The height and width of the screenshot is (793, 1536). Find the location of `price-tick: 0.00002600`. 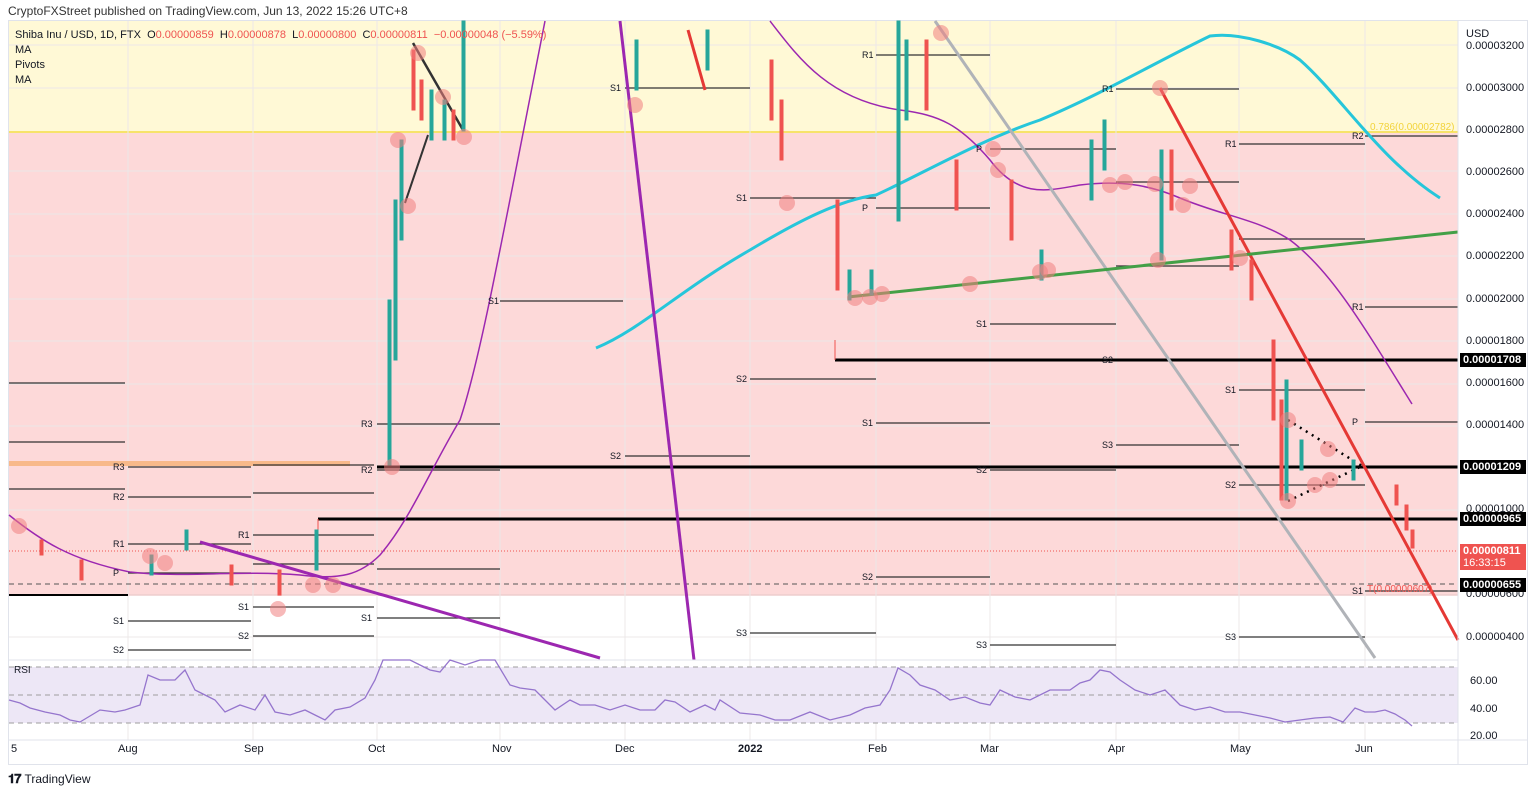

price-tick: 0.00002600 is located at coordinates (1495, 172).